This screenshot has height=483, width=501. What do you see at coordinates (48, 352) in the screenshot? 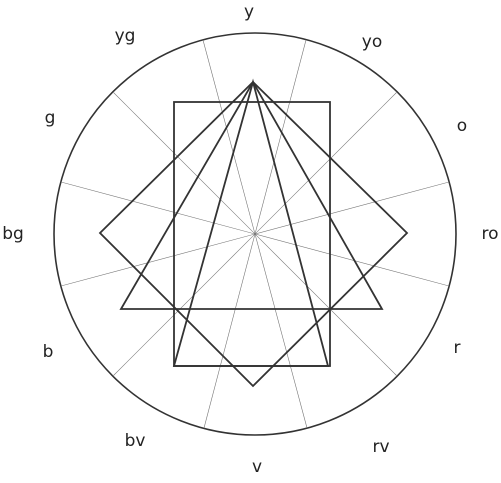
I see `hue-label-b: b` at bounding box center [48, 352].